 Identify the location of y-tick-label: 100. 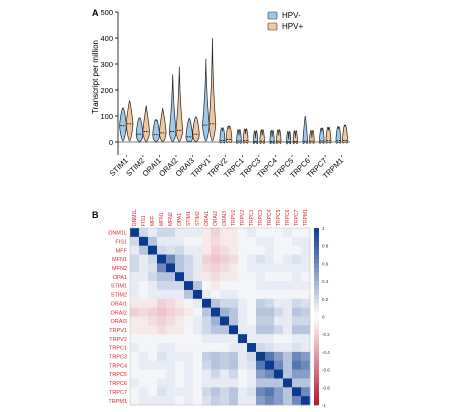
(106, 116).